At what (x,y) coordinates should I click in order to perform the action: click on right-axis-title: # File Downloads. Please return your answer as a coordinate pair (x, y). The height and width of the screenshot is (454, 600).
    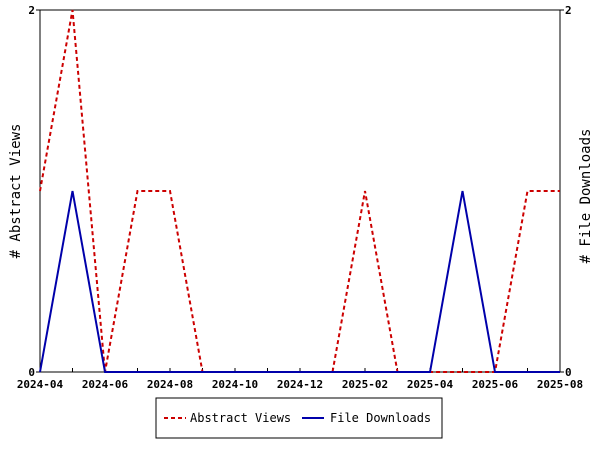
    Looking at the image, I should click on (586, 196).